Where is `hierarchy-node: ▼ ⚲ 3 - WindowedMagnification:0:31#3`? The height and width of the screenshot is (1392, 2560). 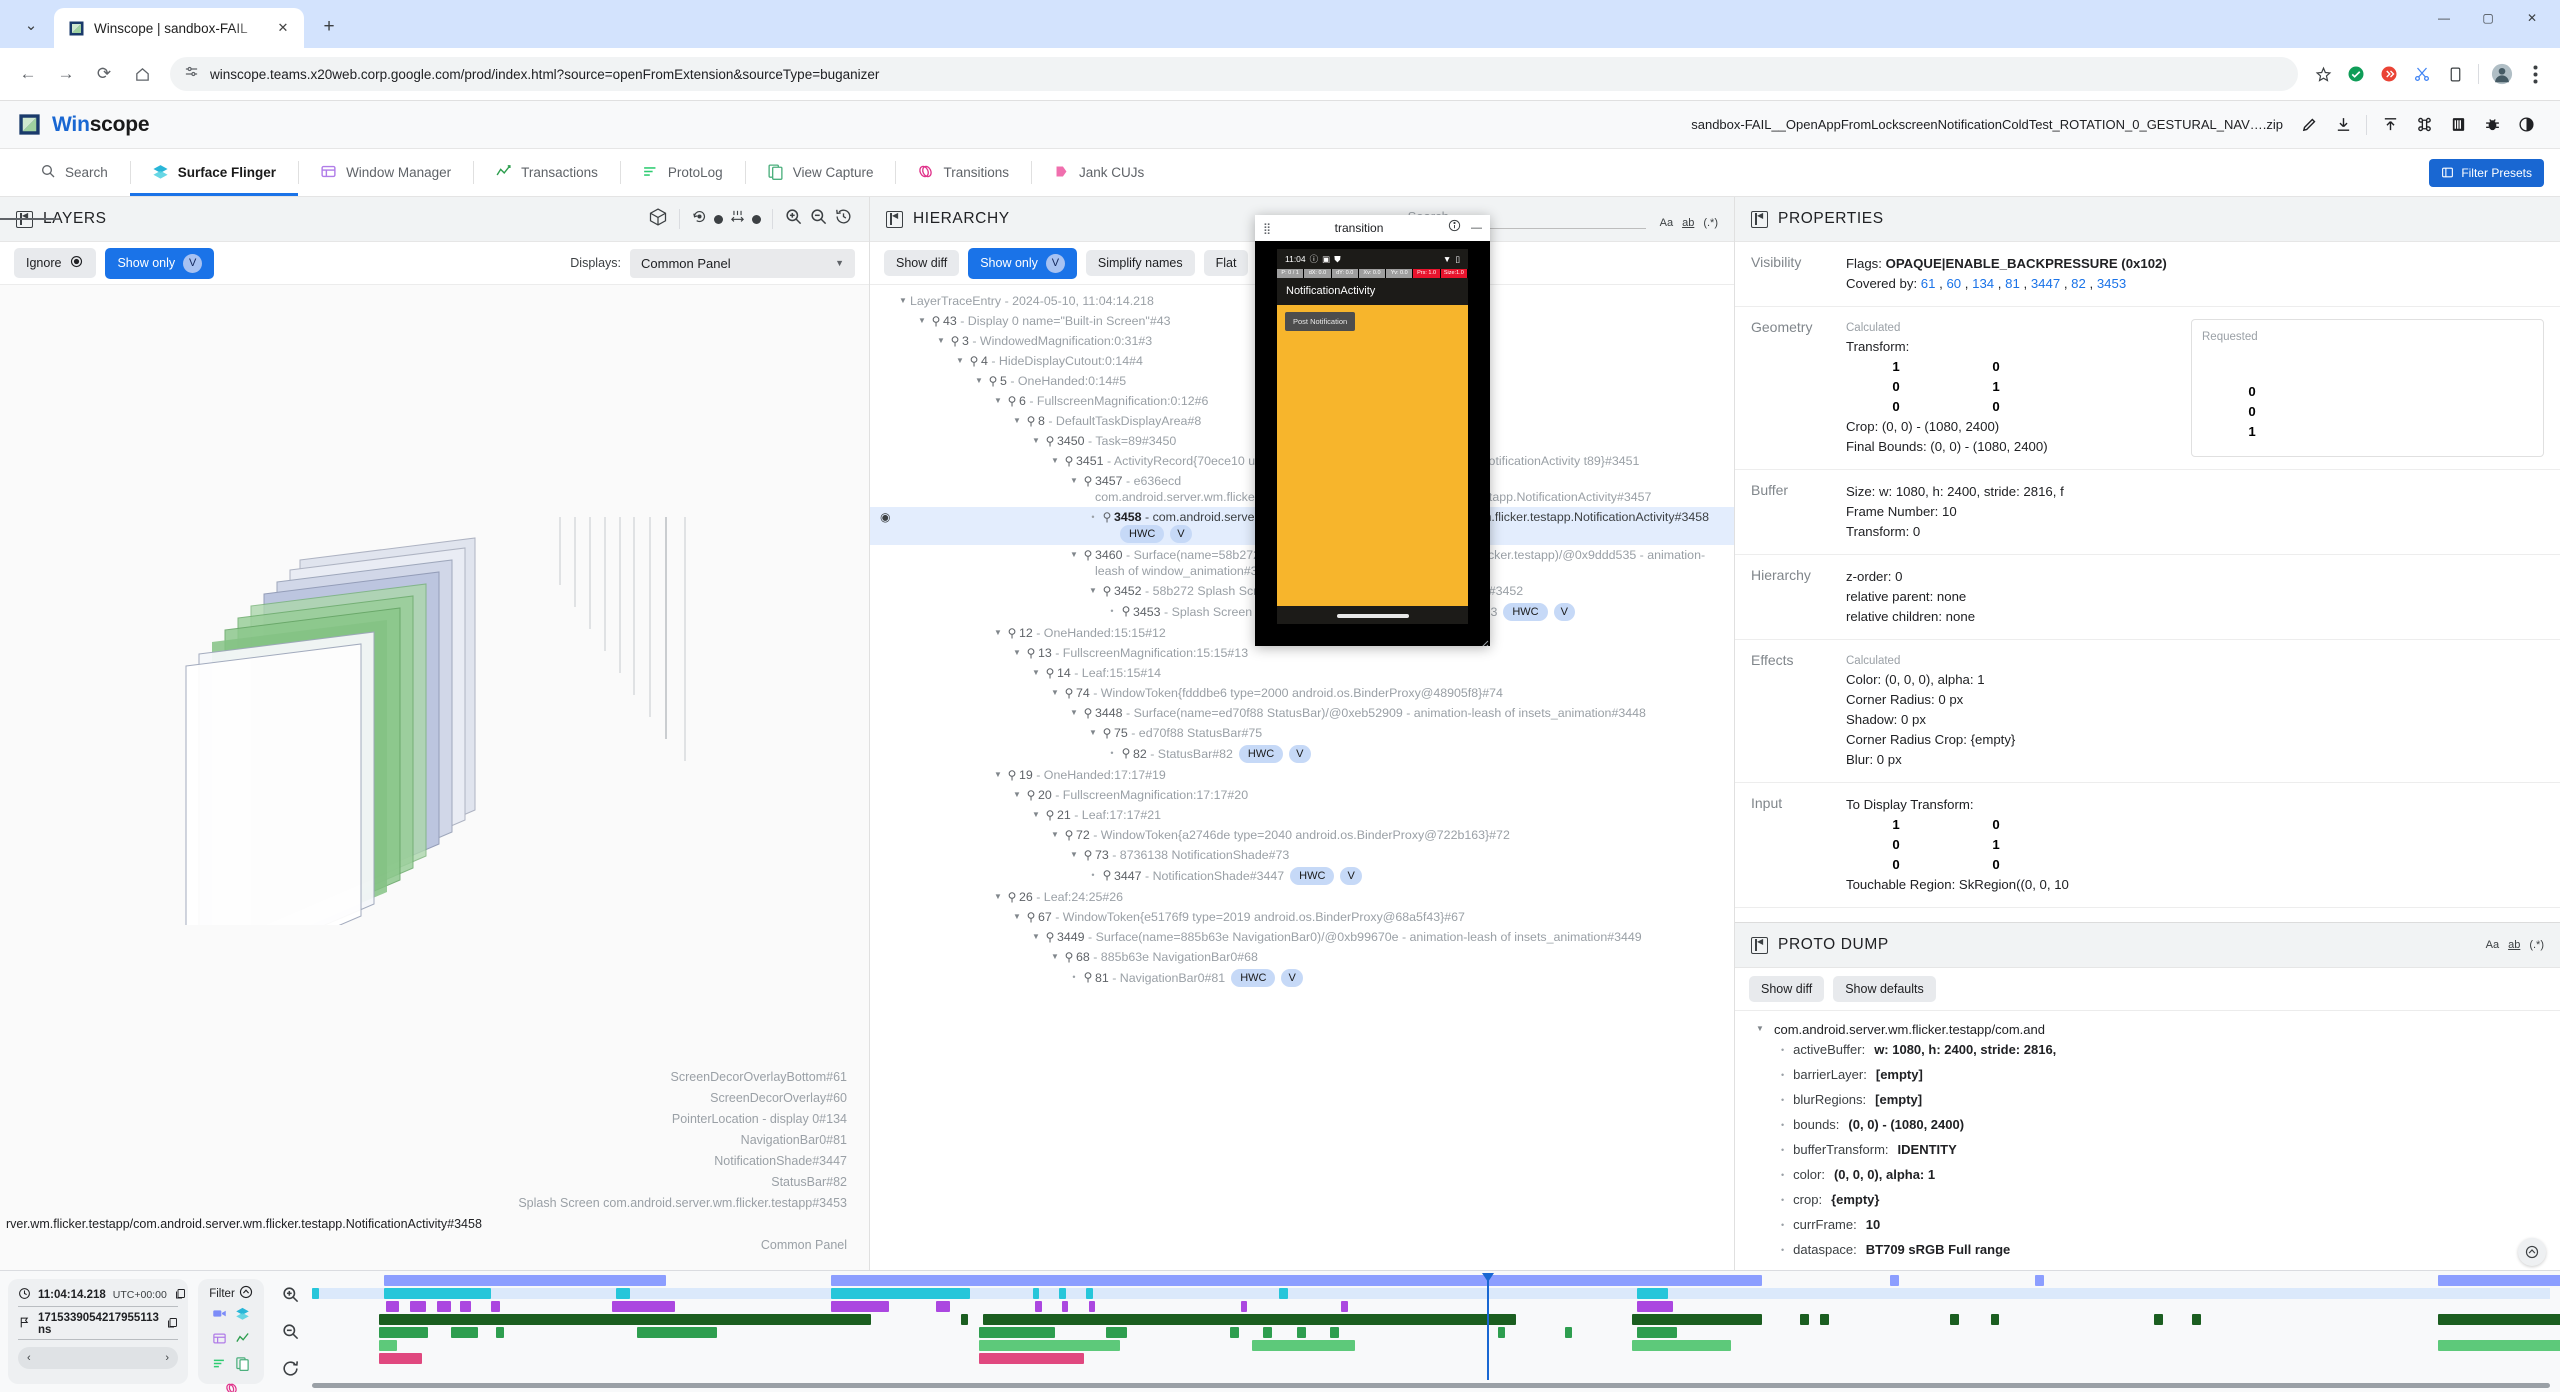
hierarchy-node: ▼ ⚲ 3 - WindowedMagnification:0:31#3 is located at coordinates (1302, 341).